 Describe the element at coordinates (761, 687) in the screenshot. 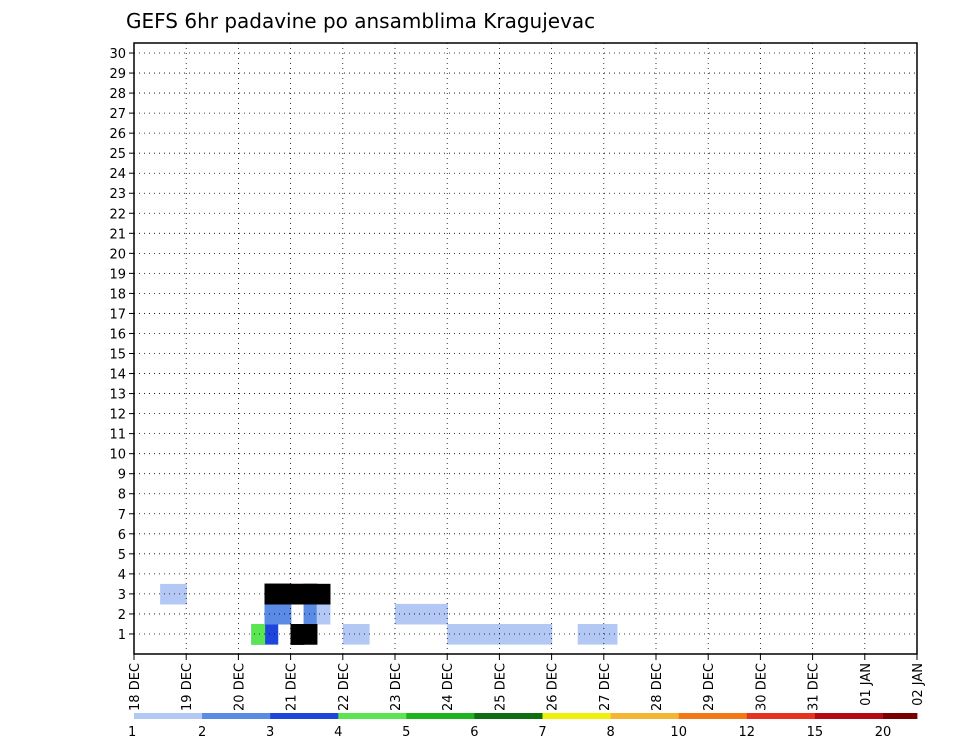

I see `x-tick-label: 30 DEC` at that location.